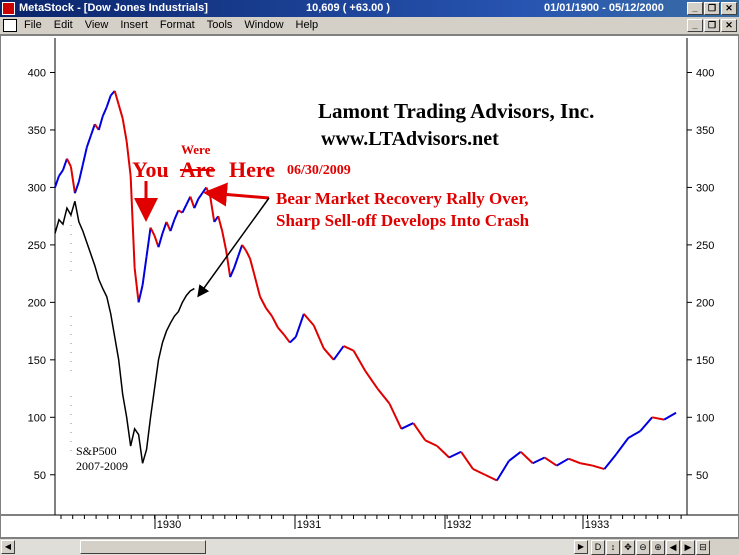 This screenshot has height=555, width=739. I want to click on close-button: ✕, so click(729, 8).